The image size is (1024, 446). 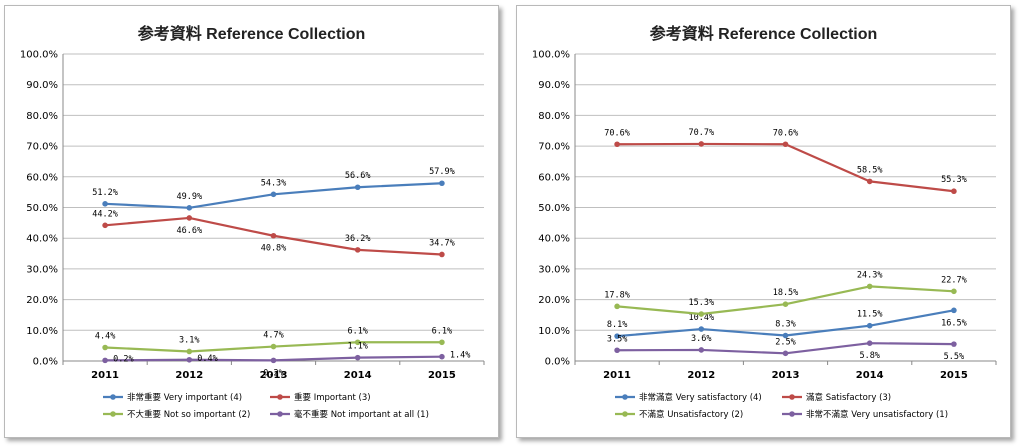 What do you see at coordinates (954, 357) in the screenshot?
I see `data-label: 5.5%` at bounding box center [954, 357].